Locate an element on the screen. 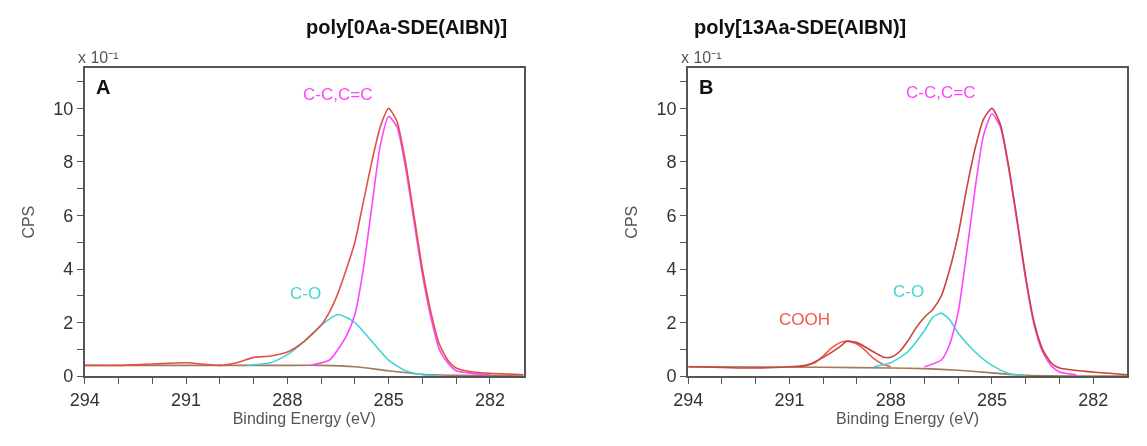 The image size is (1147, 446). annotation: B is located at coordinates (706, 87).